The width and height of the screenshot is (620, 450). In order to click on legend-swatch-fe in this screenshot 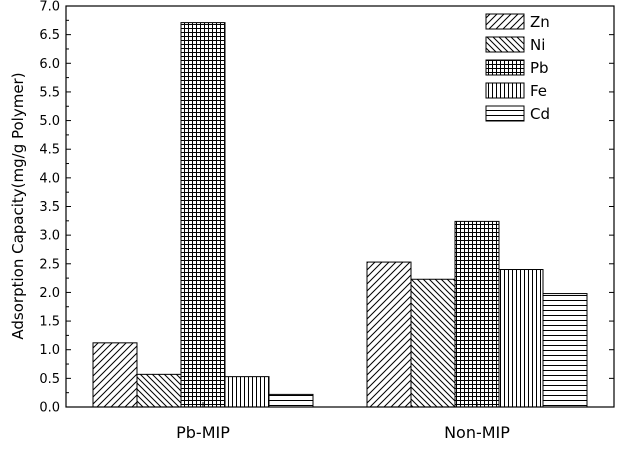, I will do `click(505, 90)`.